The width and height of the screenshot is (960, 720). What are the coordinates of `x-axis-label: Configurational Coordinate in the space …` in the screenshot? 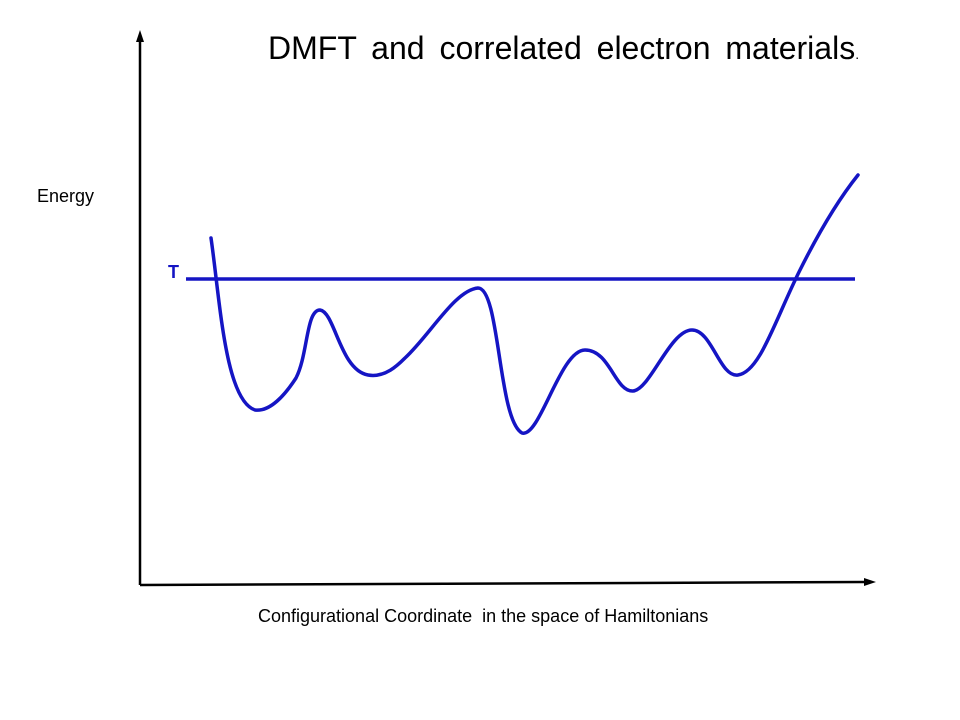 It's located at (483, 616).